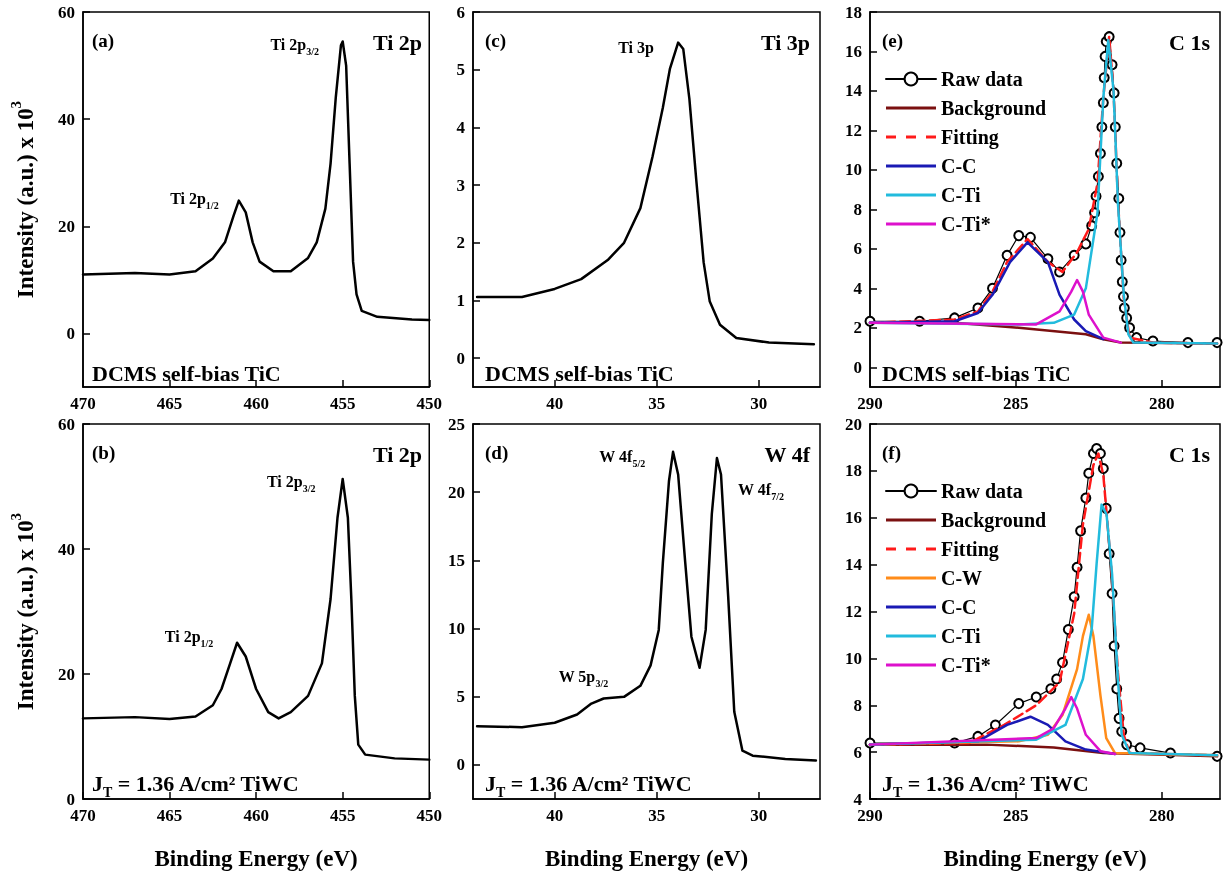  What do you see at coordinates (103, 40) in the screenshot?
I see `annotation: (a)` at bounding box center [103, 40].